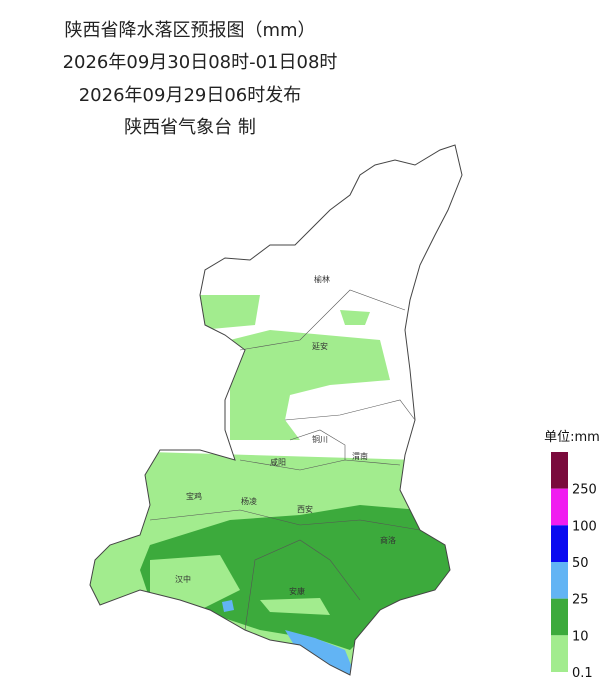  What do you see at coordinates (194, 496) in the screenshot?
I see `city-label: 宝鸡` at bounding box center [194, 496].